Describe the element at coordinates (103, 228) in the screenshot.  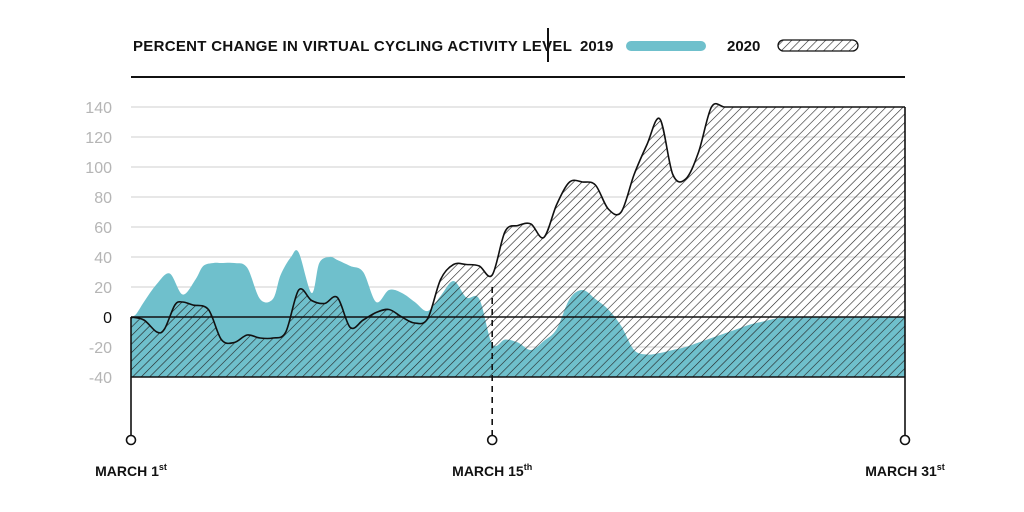
I see `y-tick-label: 60` at that location.